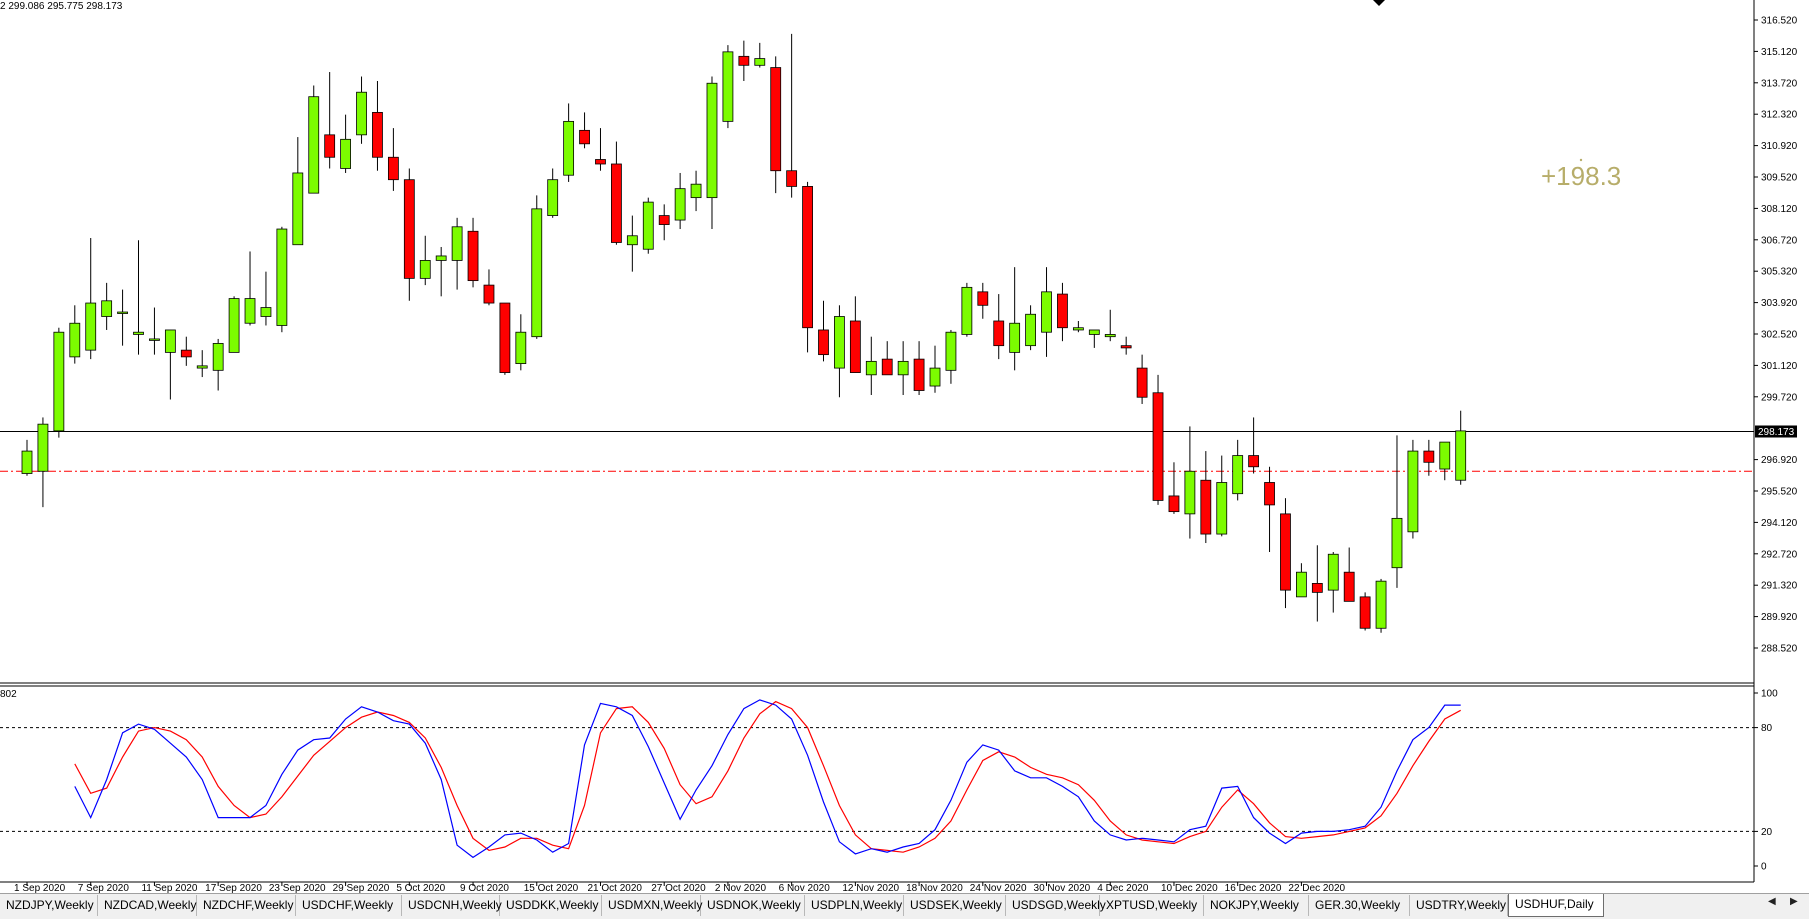 The width and height of the screenshot is (1809, 919). What do you see at coordinates (1062, 888) in the screenshot?
I see `time-tick-label: 30 Nov 2020` at bounding box center [1062, 888].